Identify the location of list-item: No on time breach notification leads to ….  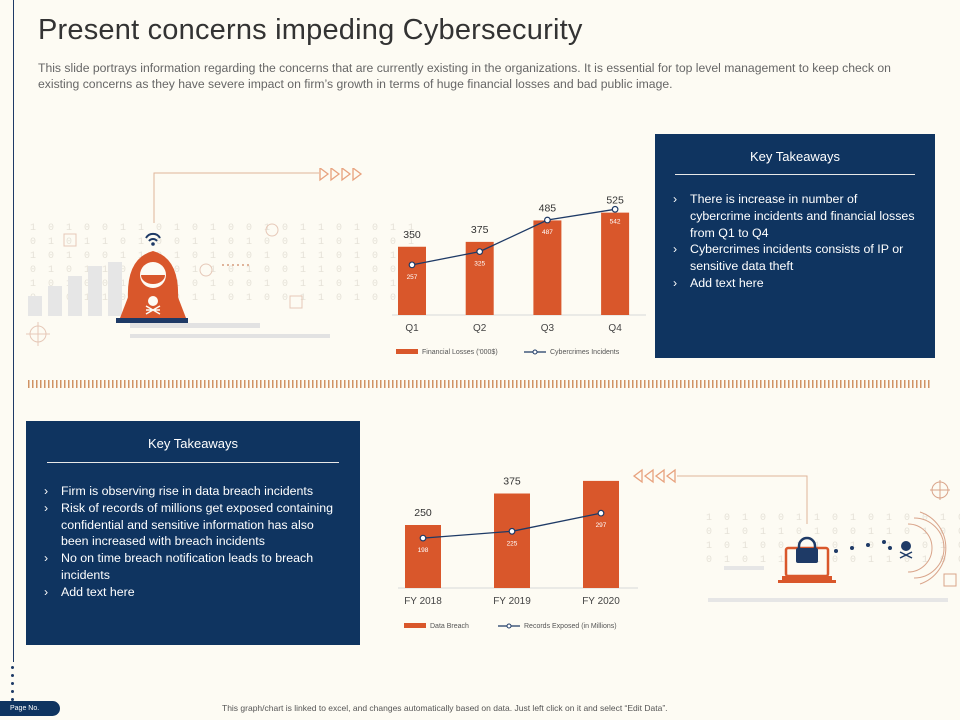
(194, 567).